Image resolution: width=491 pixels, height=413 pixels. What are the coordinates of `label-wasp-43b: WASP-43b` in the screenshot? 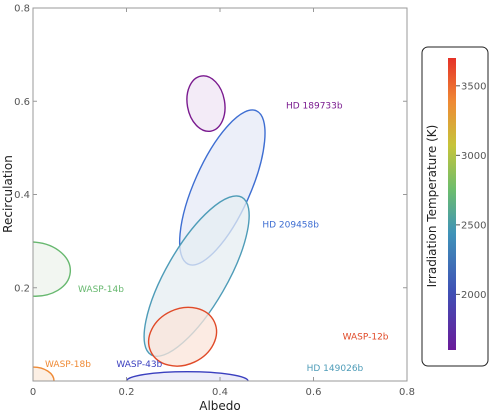 It's located at (139, 365).